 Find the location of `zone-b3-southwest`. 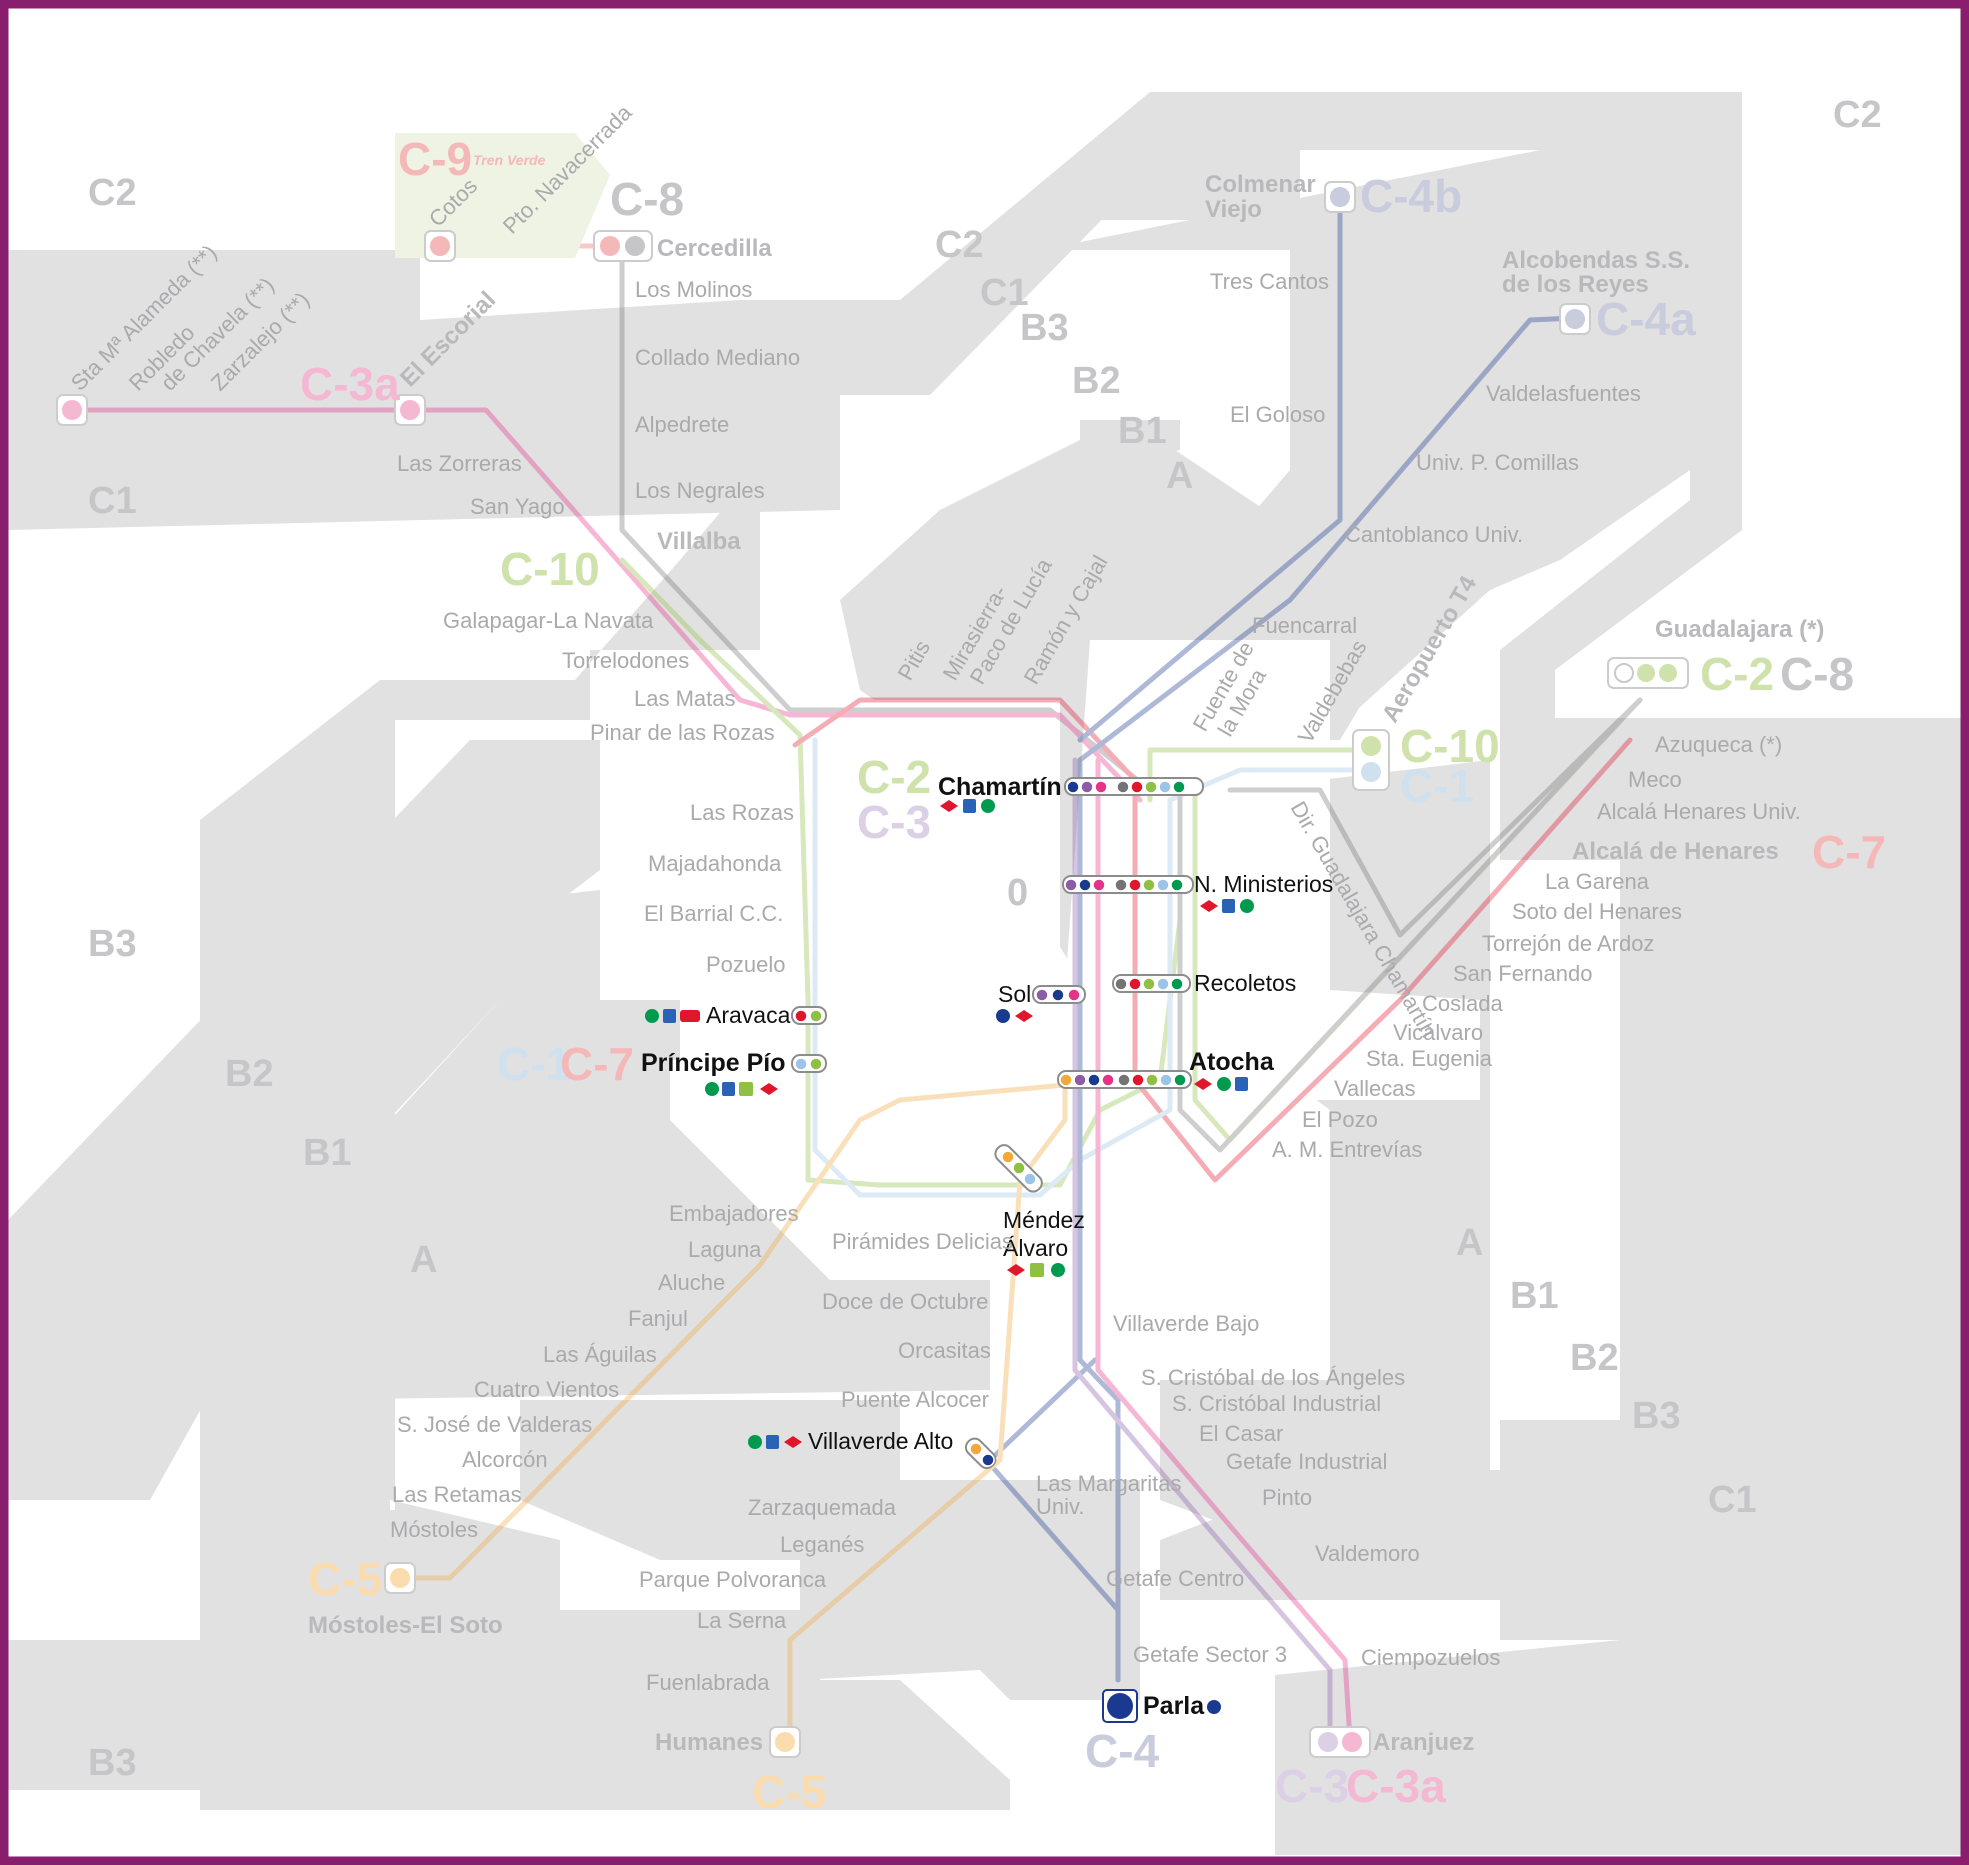

zone-b3-southwest is located at coordinates (104, 1715).